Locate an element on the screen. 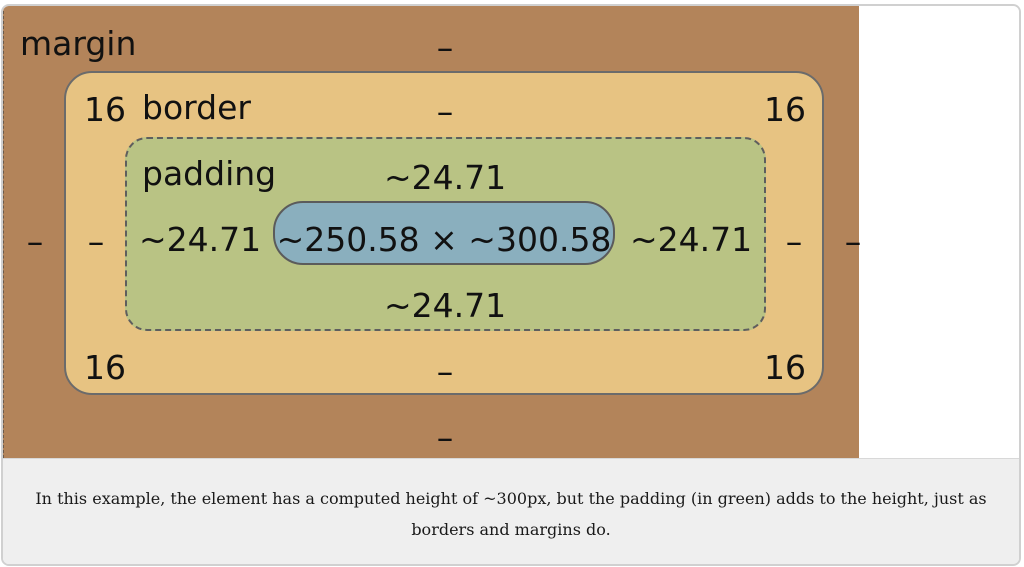 This screenshot has width=1024, height=567. margin-label: margin is located at coordinates (78, 43).